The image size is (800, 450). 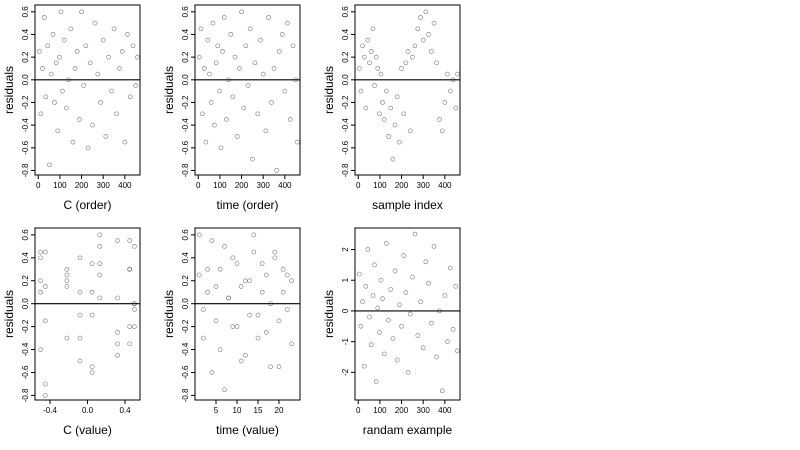 What do you see at coordinates (220, 185) in the screenshot?
I see `x-tick-label: 100` at bounding box center [220, 185].